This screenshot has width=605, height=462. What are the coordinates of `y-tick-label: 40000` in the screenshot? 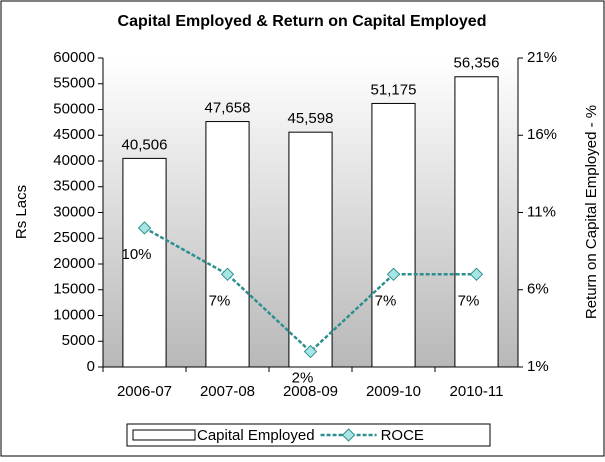 It's located at (74, 160).